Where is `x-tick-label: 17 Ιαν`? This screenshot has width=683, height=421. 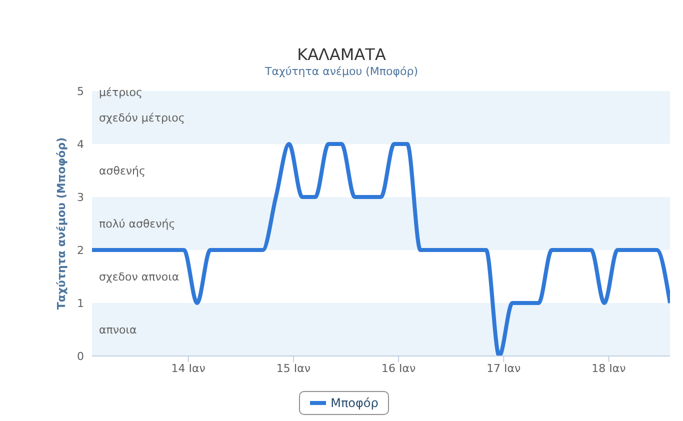
x-tick-label: 17 Ιαν is located at coordinates (503, 368).